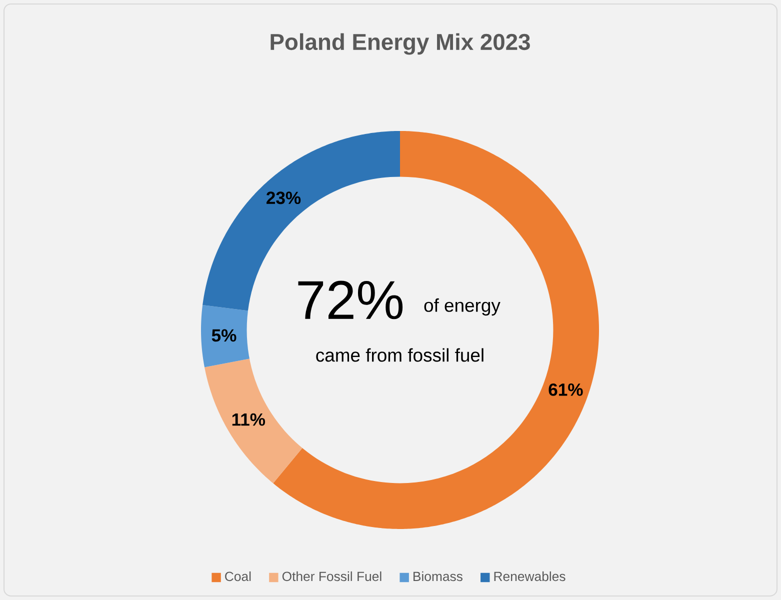  What do you see at coordinates (400, 44) in the screenshot?
I see `chart-title: Poland Energy Mix 2023` at bounding box center [400, 44].